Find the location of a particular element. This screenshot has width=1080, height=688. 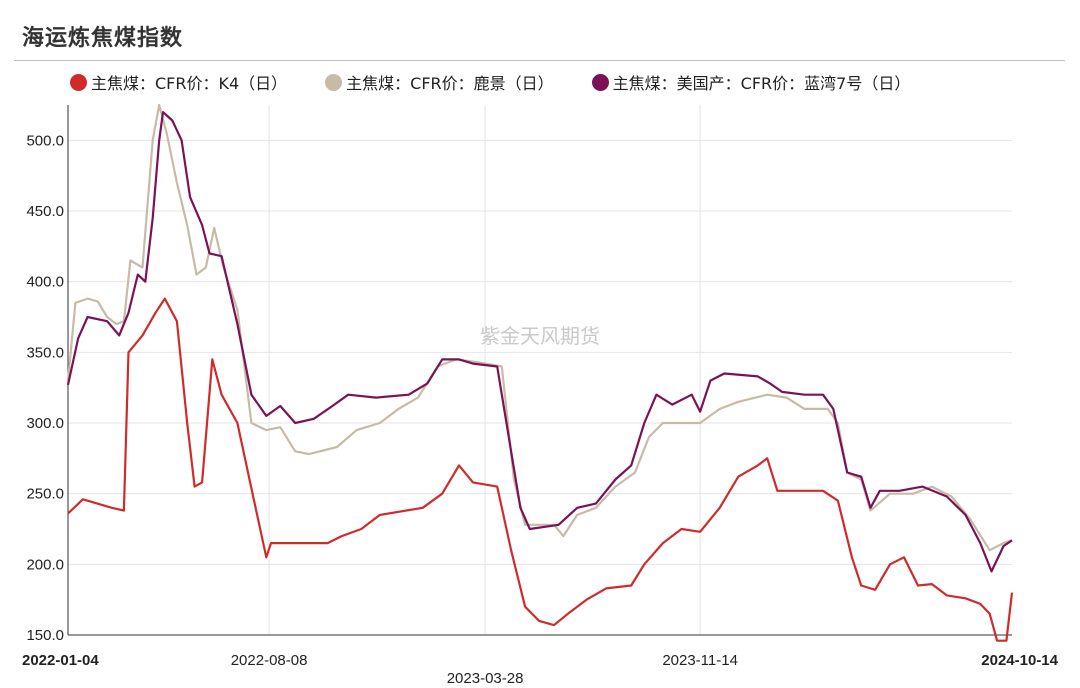

y-tick-label: 150.0 is located at coordinates (45, 635).